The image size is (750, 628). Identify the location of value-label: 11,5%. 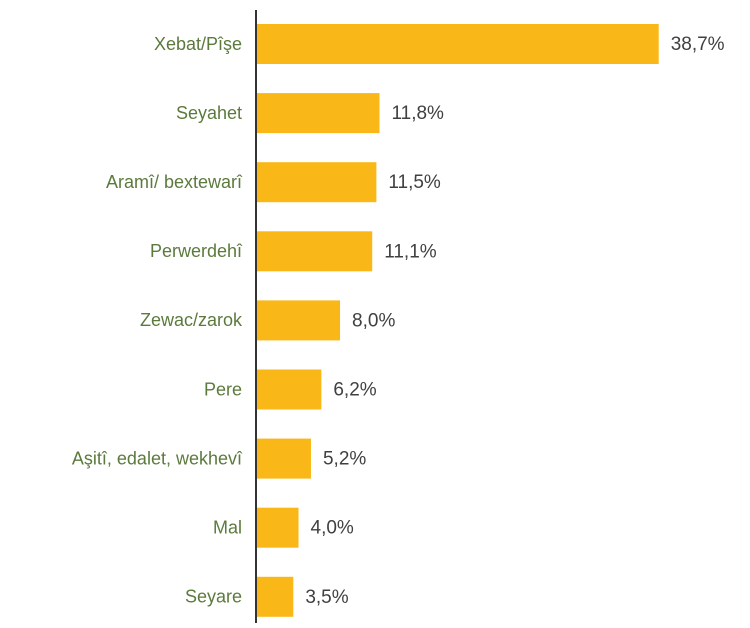
(414, 182).